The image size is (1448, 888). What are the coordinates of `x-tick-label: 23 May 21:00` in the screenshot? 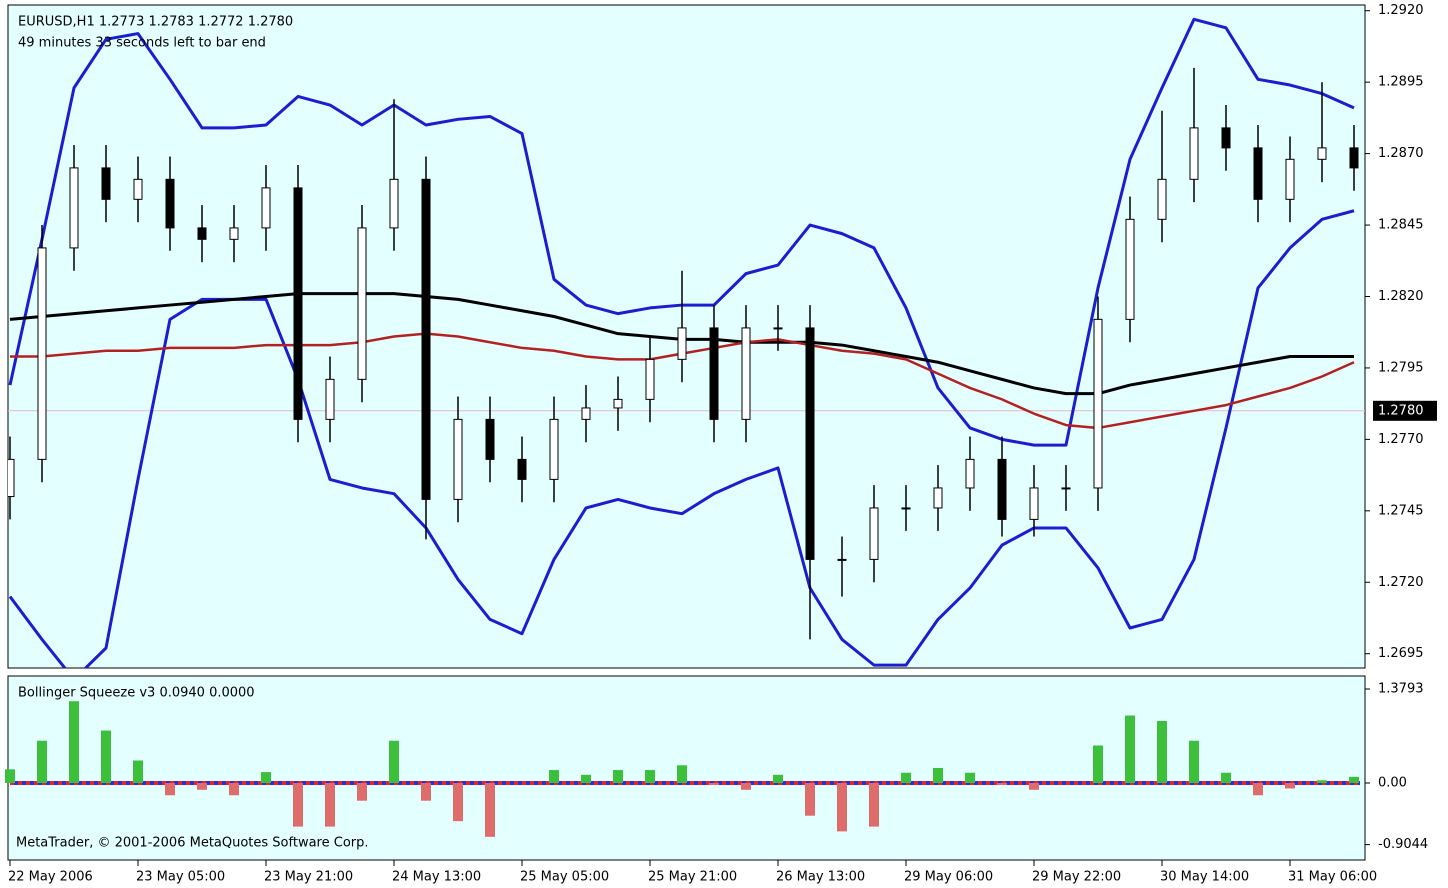 It's located at (308, 877).